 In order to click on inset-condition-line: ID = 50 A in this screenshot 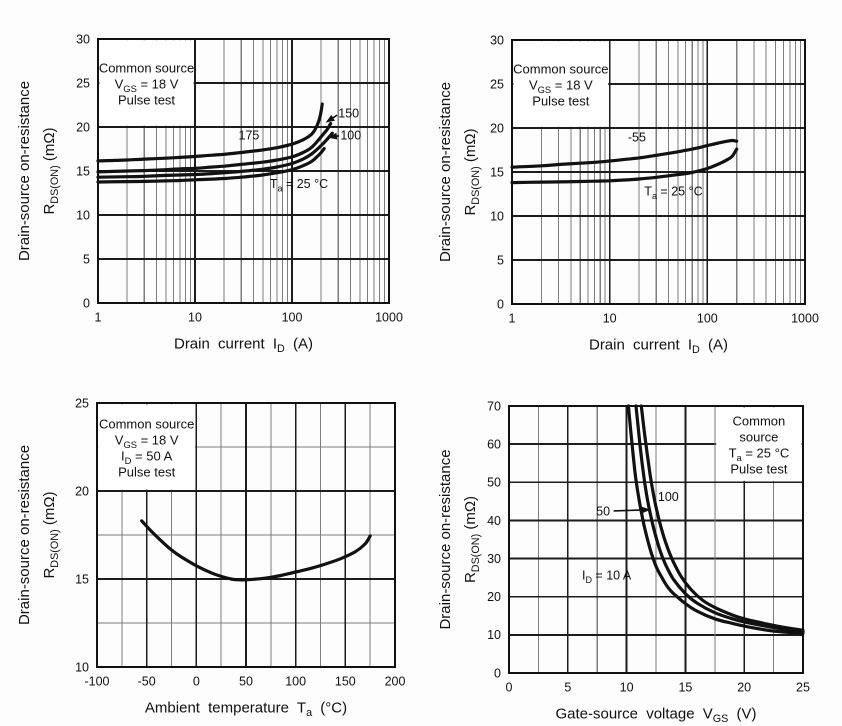, I will do `click(147, 457)`.